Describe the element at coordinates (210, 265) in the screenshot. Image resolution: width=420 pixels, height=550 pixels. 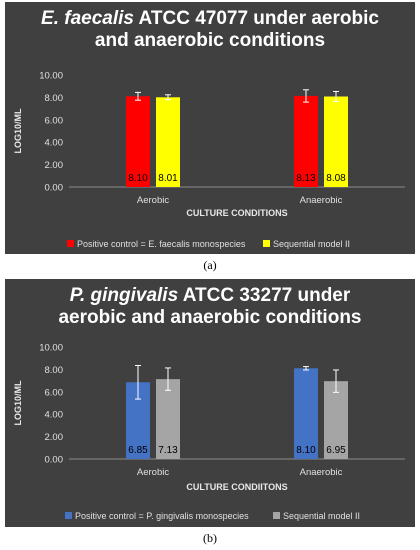
I see `figure-caption-a: (a)` at that location.